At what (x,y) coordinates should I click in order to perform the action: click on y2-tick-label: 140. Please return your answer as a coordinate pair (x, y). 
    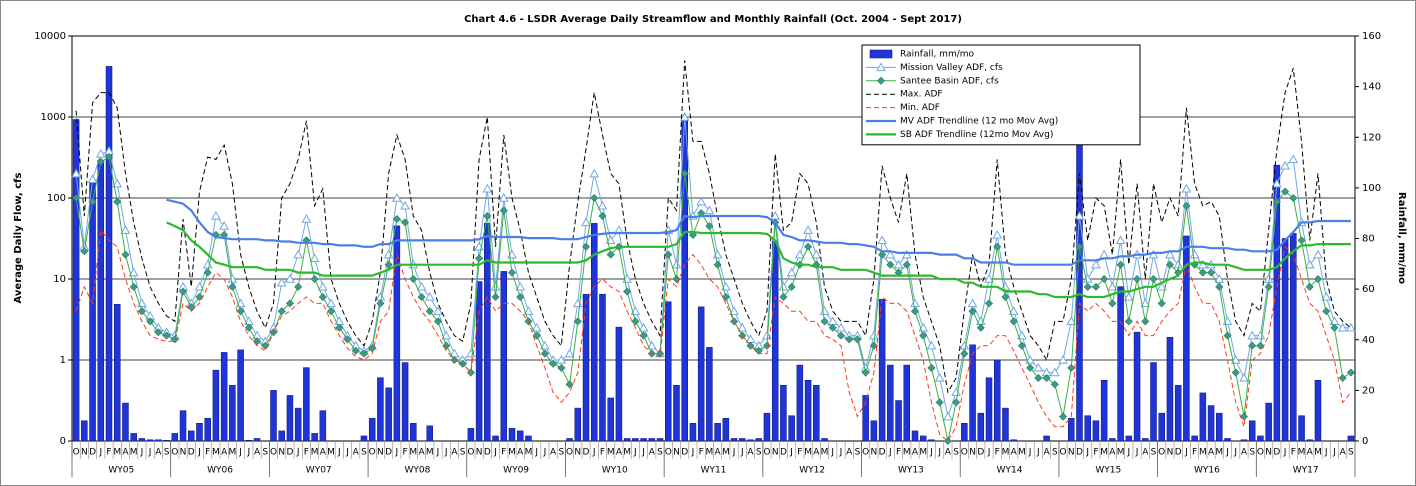
    Looking at the image, I should click on (1371, 87).